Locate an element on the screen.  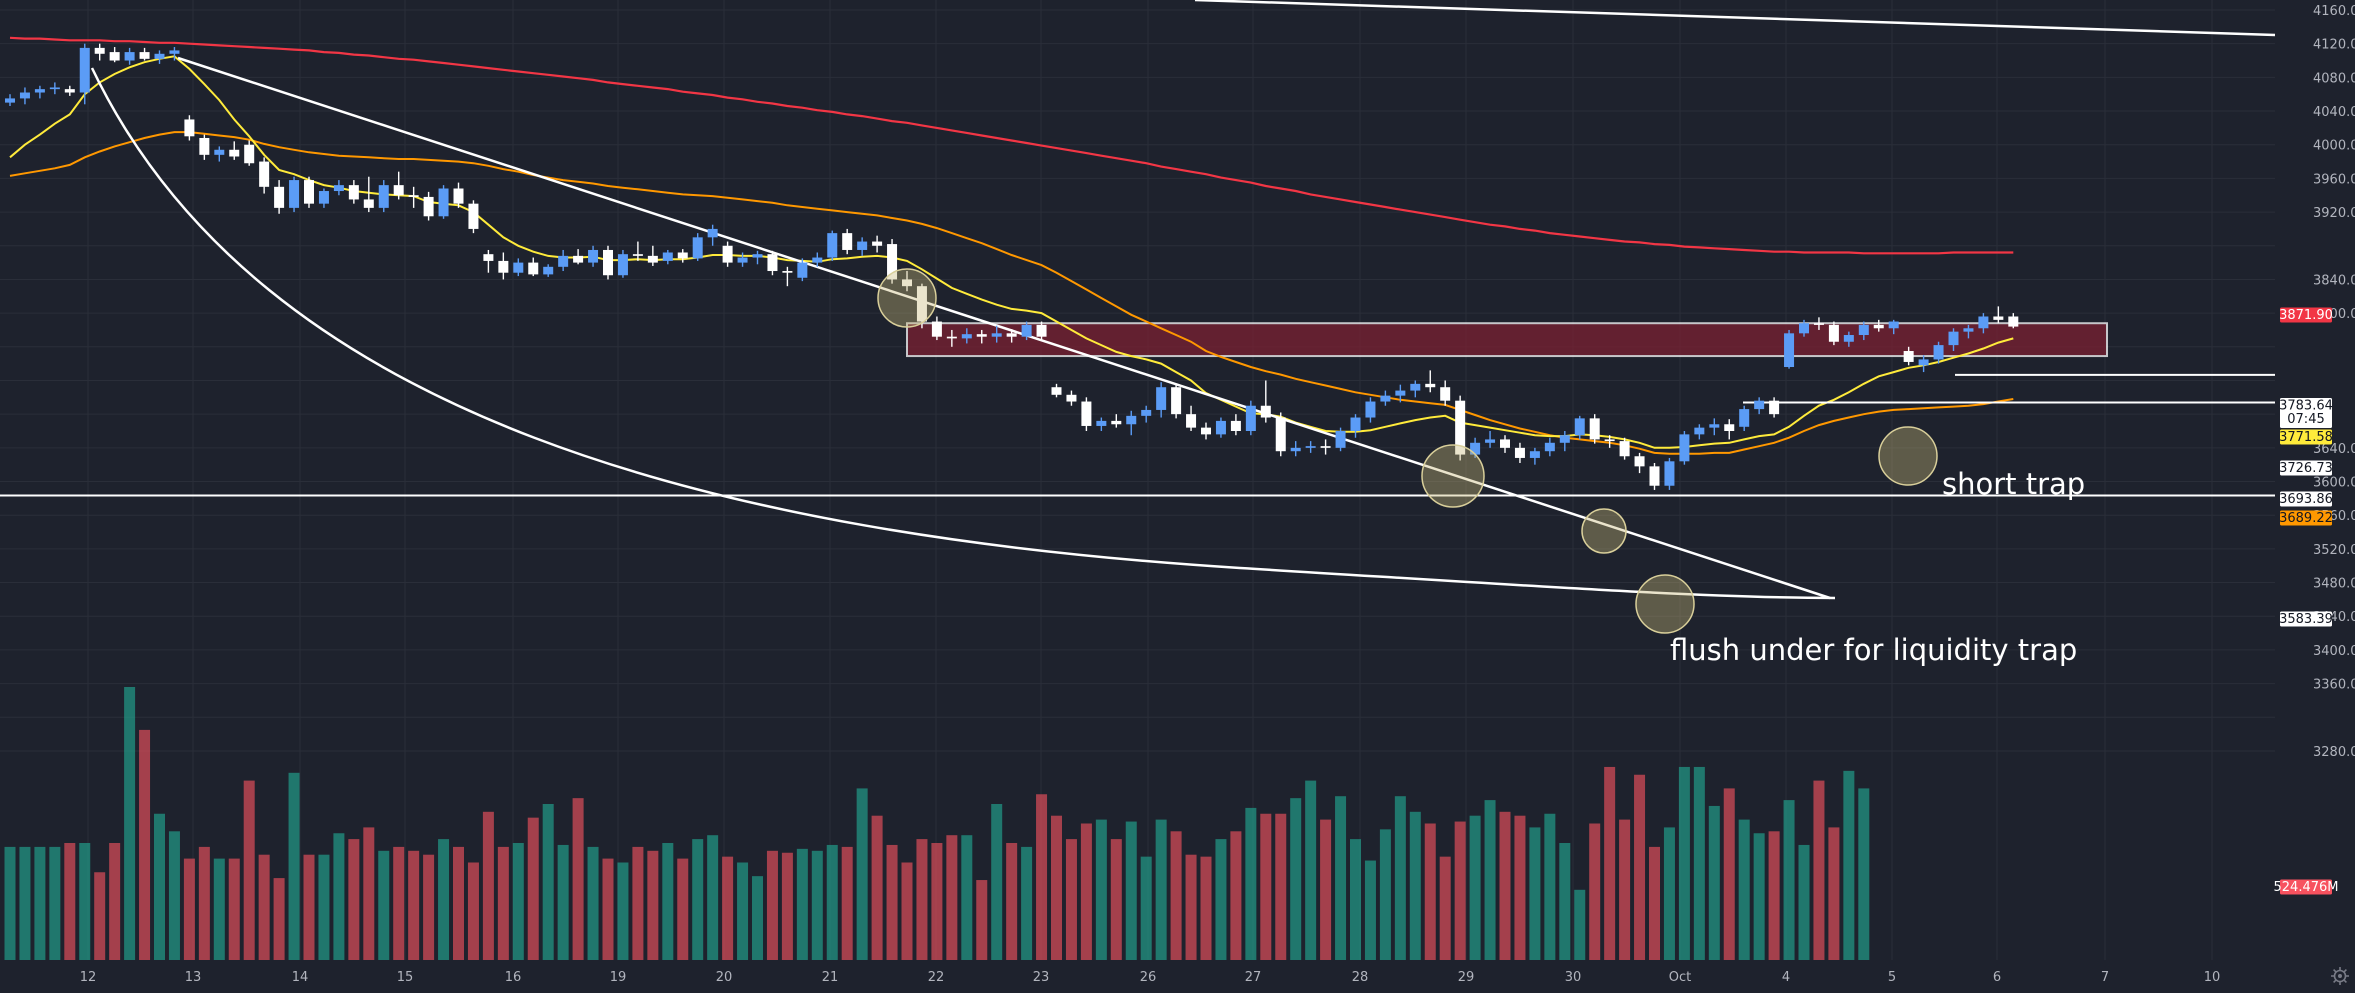
time-axis: 12 13 14 15 16 19 20 21 22 23 26 27 28 29 30 Oct 4 5 6 7 10 is located at coordinates (1150, 977).